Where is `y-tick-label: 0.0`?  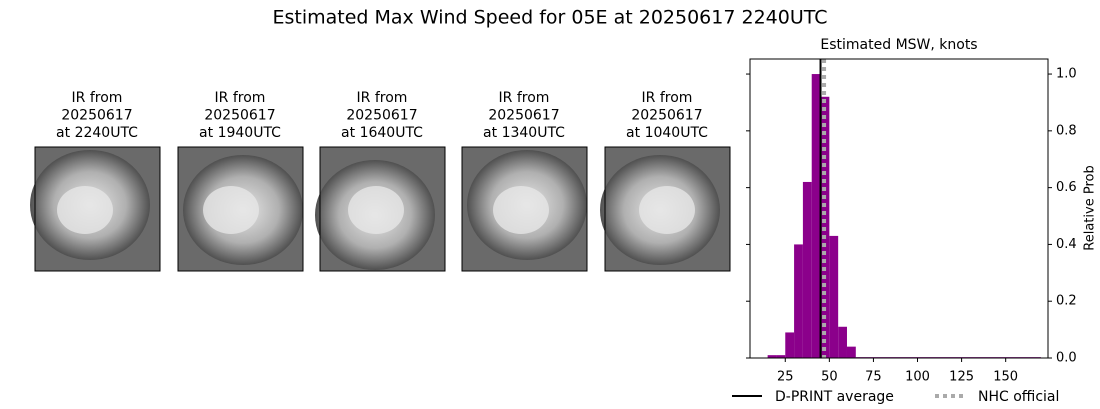 y-tick-label: 0.0 is located at coordinates (1066, 358).